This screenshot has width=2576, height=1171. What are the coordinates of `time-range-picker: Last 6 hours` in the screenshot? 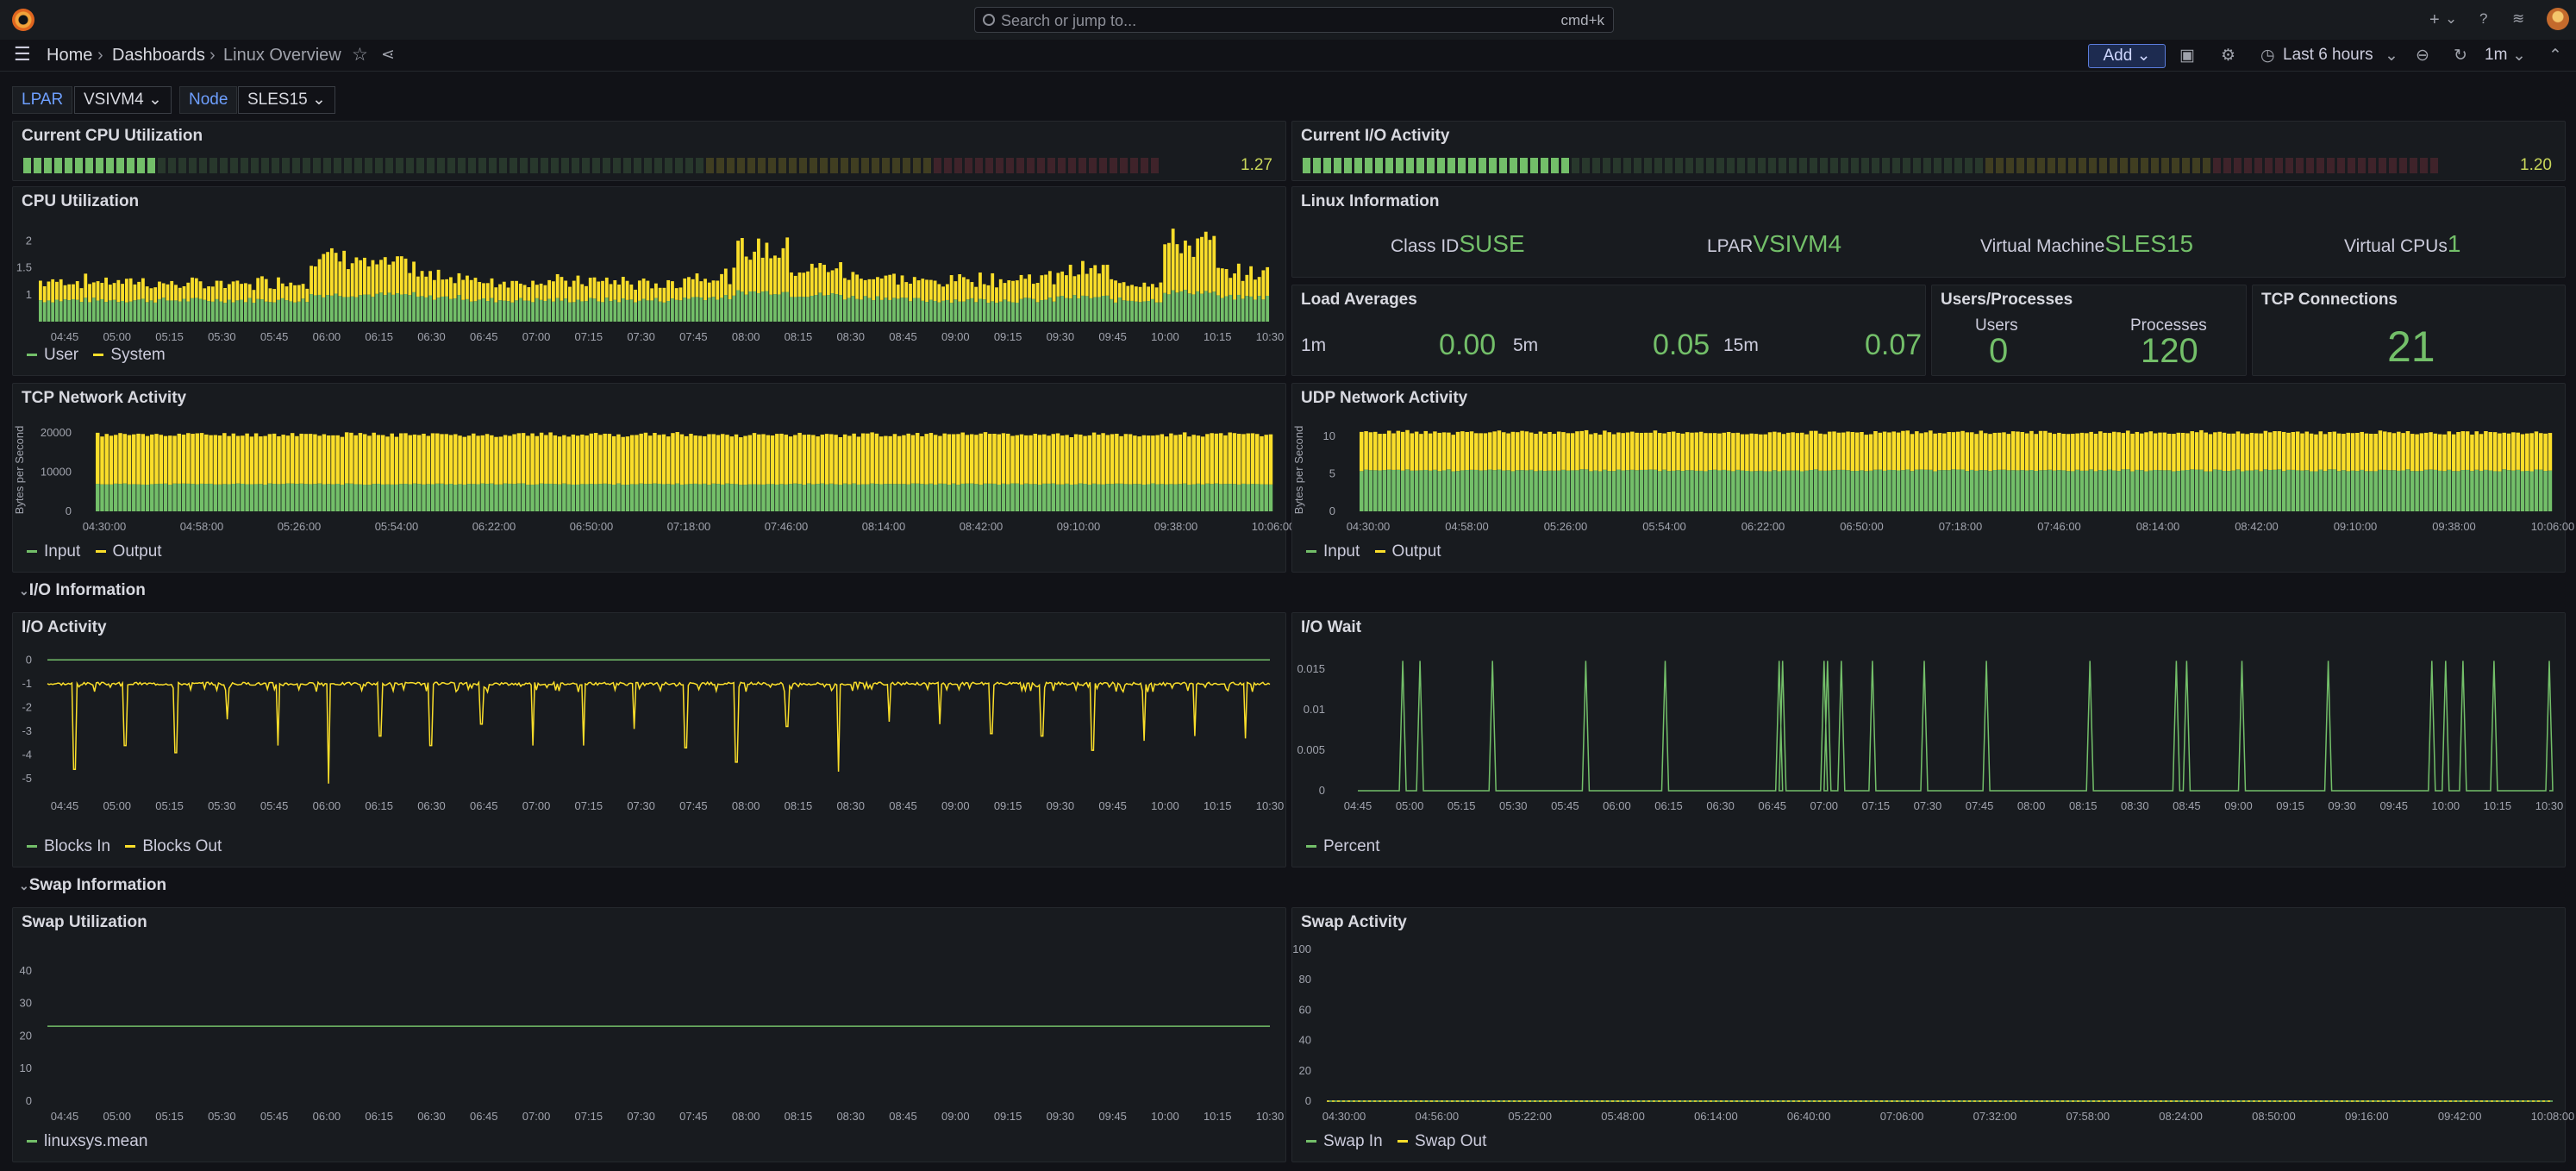 It's located at (2328, 55).